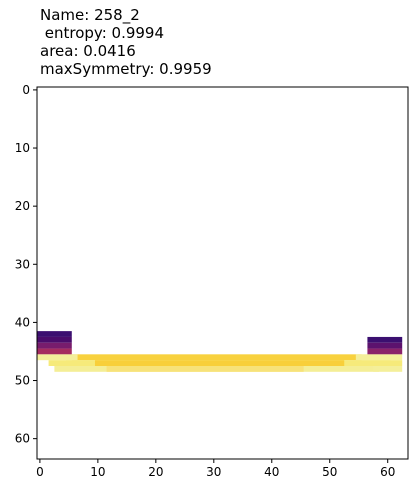 This screenshot has height=492, width=416. What do you see at coordinates (155, 472) in the screenshot?
I see `x-tick-label: 20` at bounding box center [155, 472].